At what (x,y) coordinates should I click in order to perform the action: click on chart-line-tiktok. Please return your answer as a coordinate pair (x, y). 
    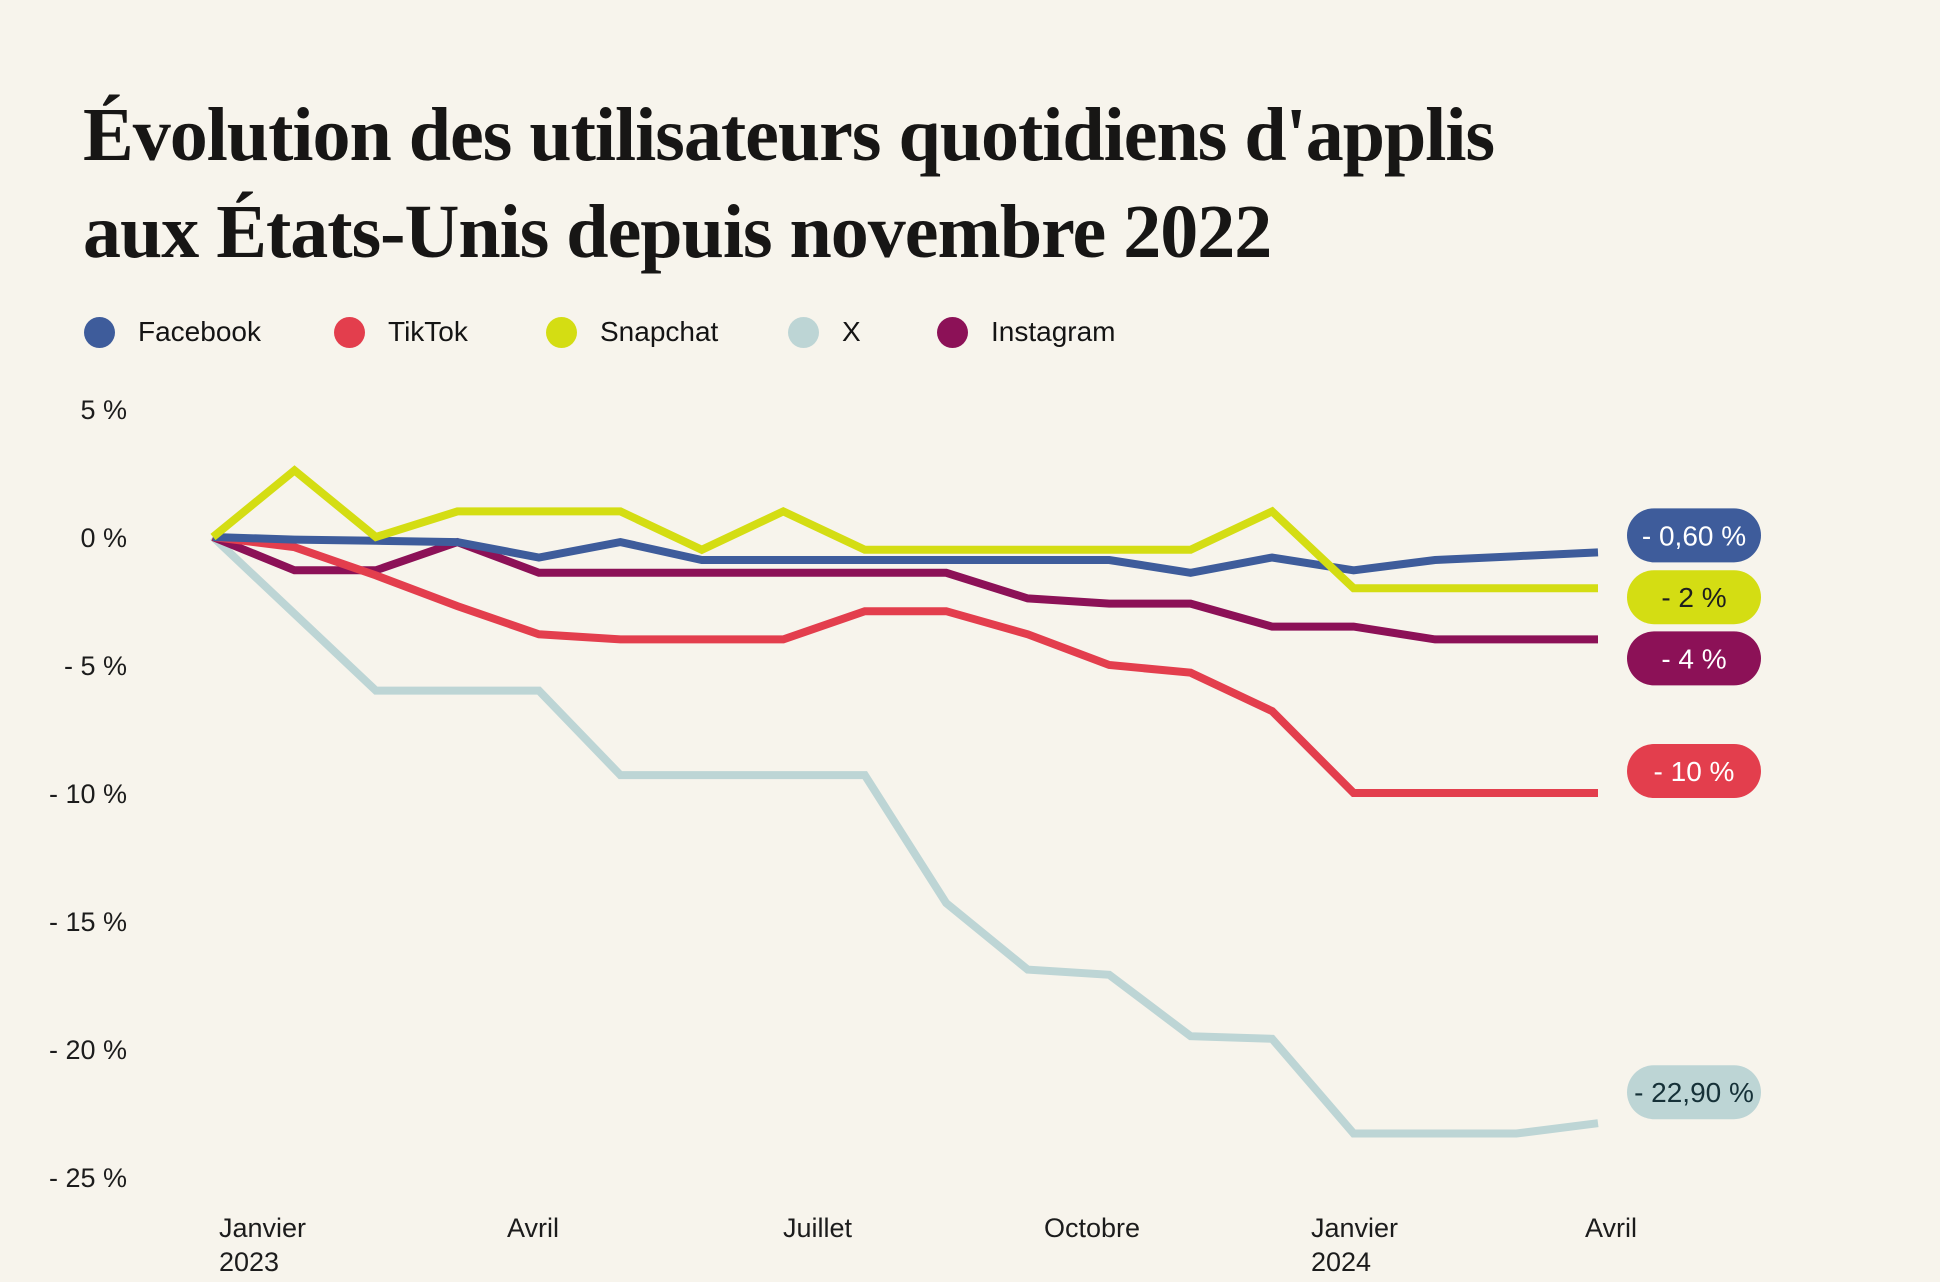
    Looking at the image, I should click on (905, 665).